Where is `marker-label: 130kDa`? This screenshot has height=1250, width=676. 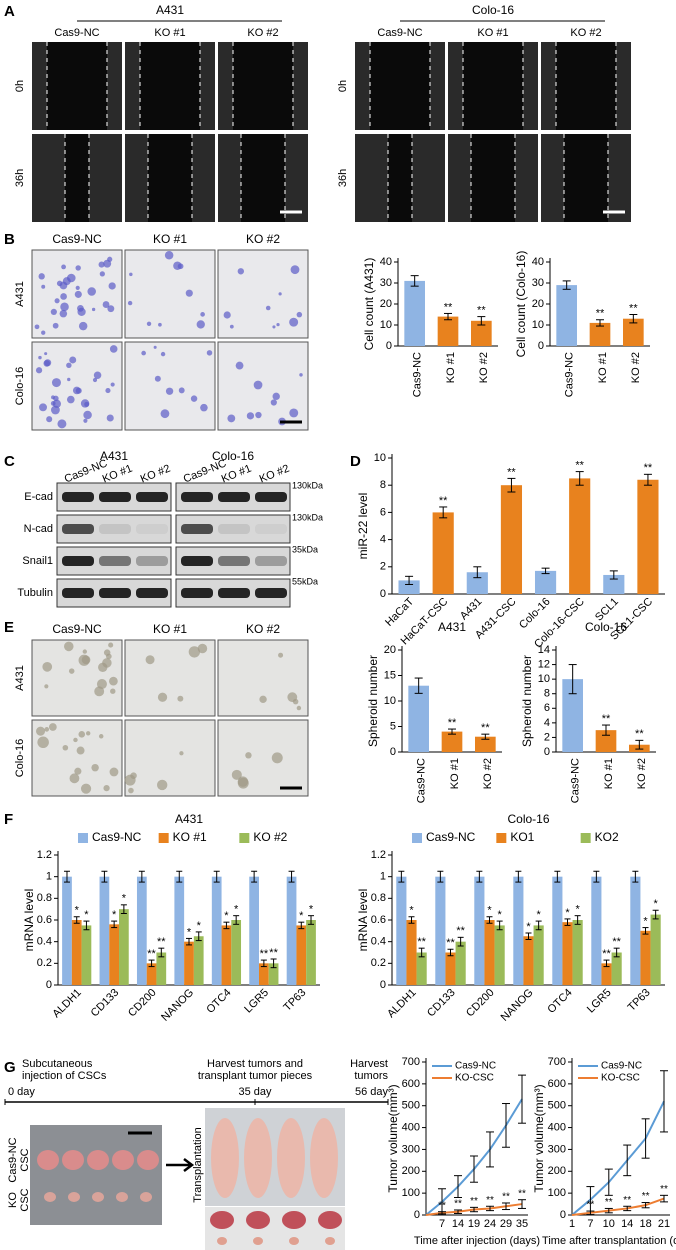
marker-label: 130kDa is located at coordinates (307, 517).